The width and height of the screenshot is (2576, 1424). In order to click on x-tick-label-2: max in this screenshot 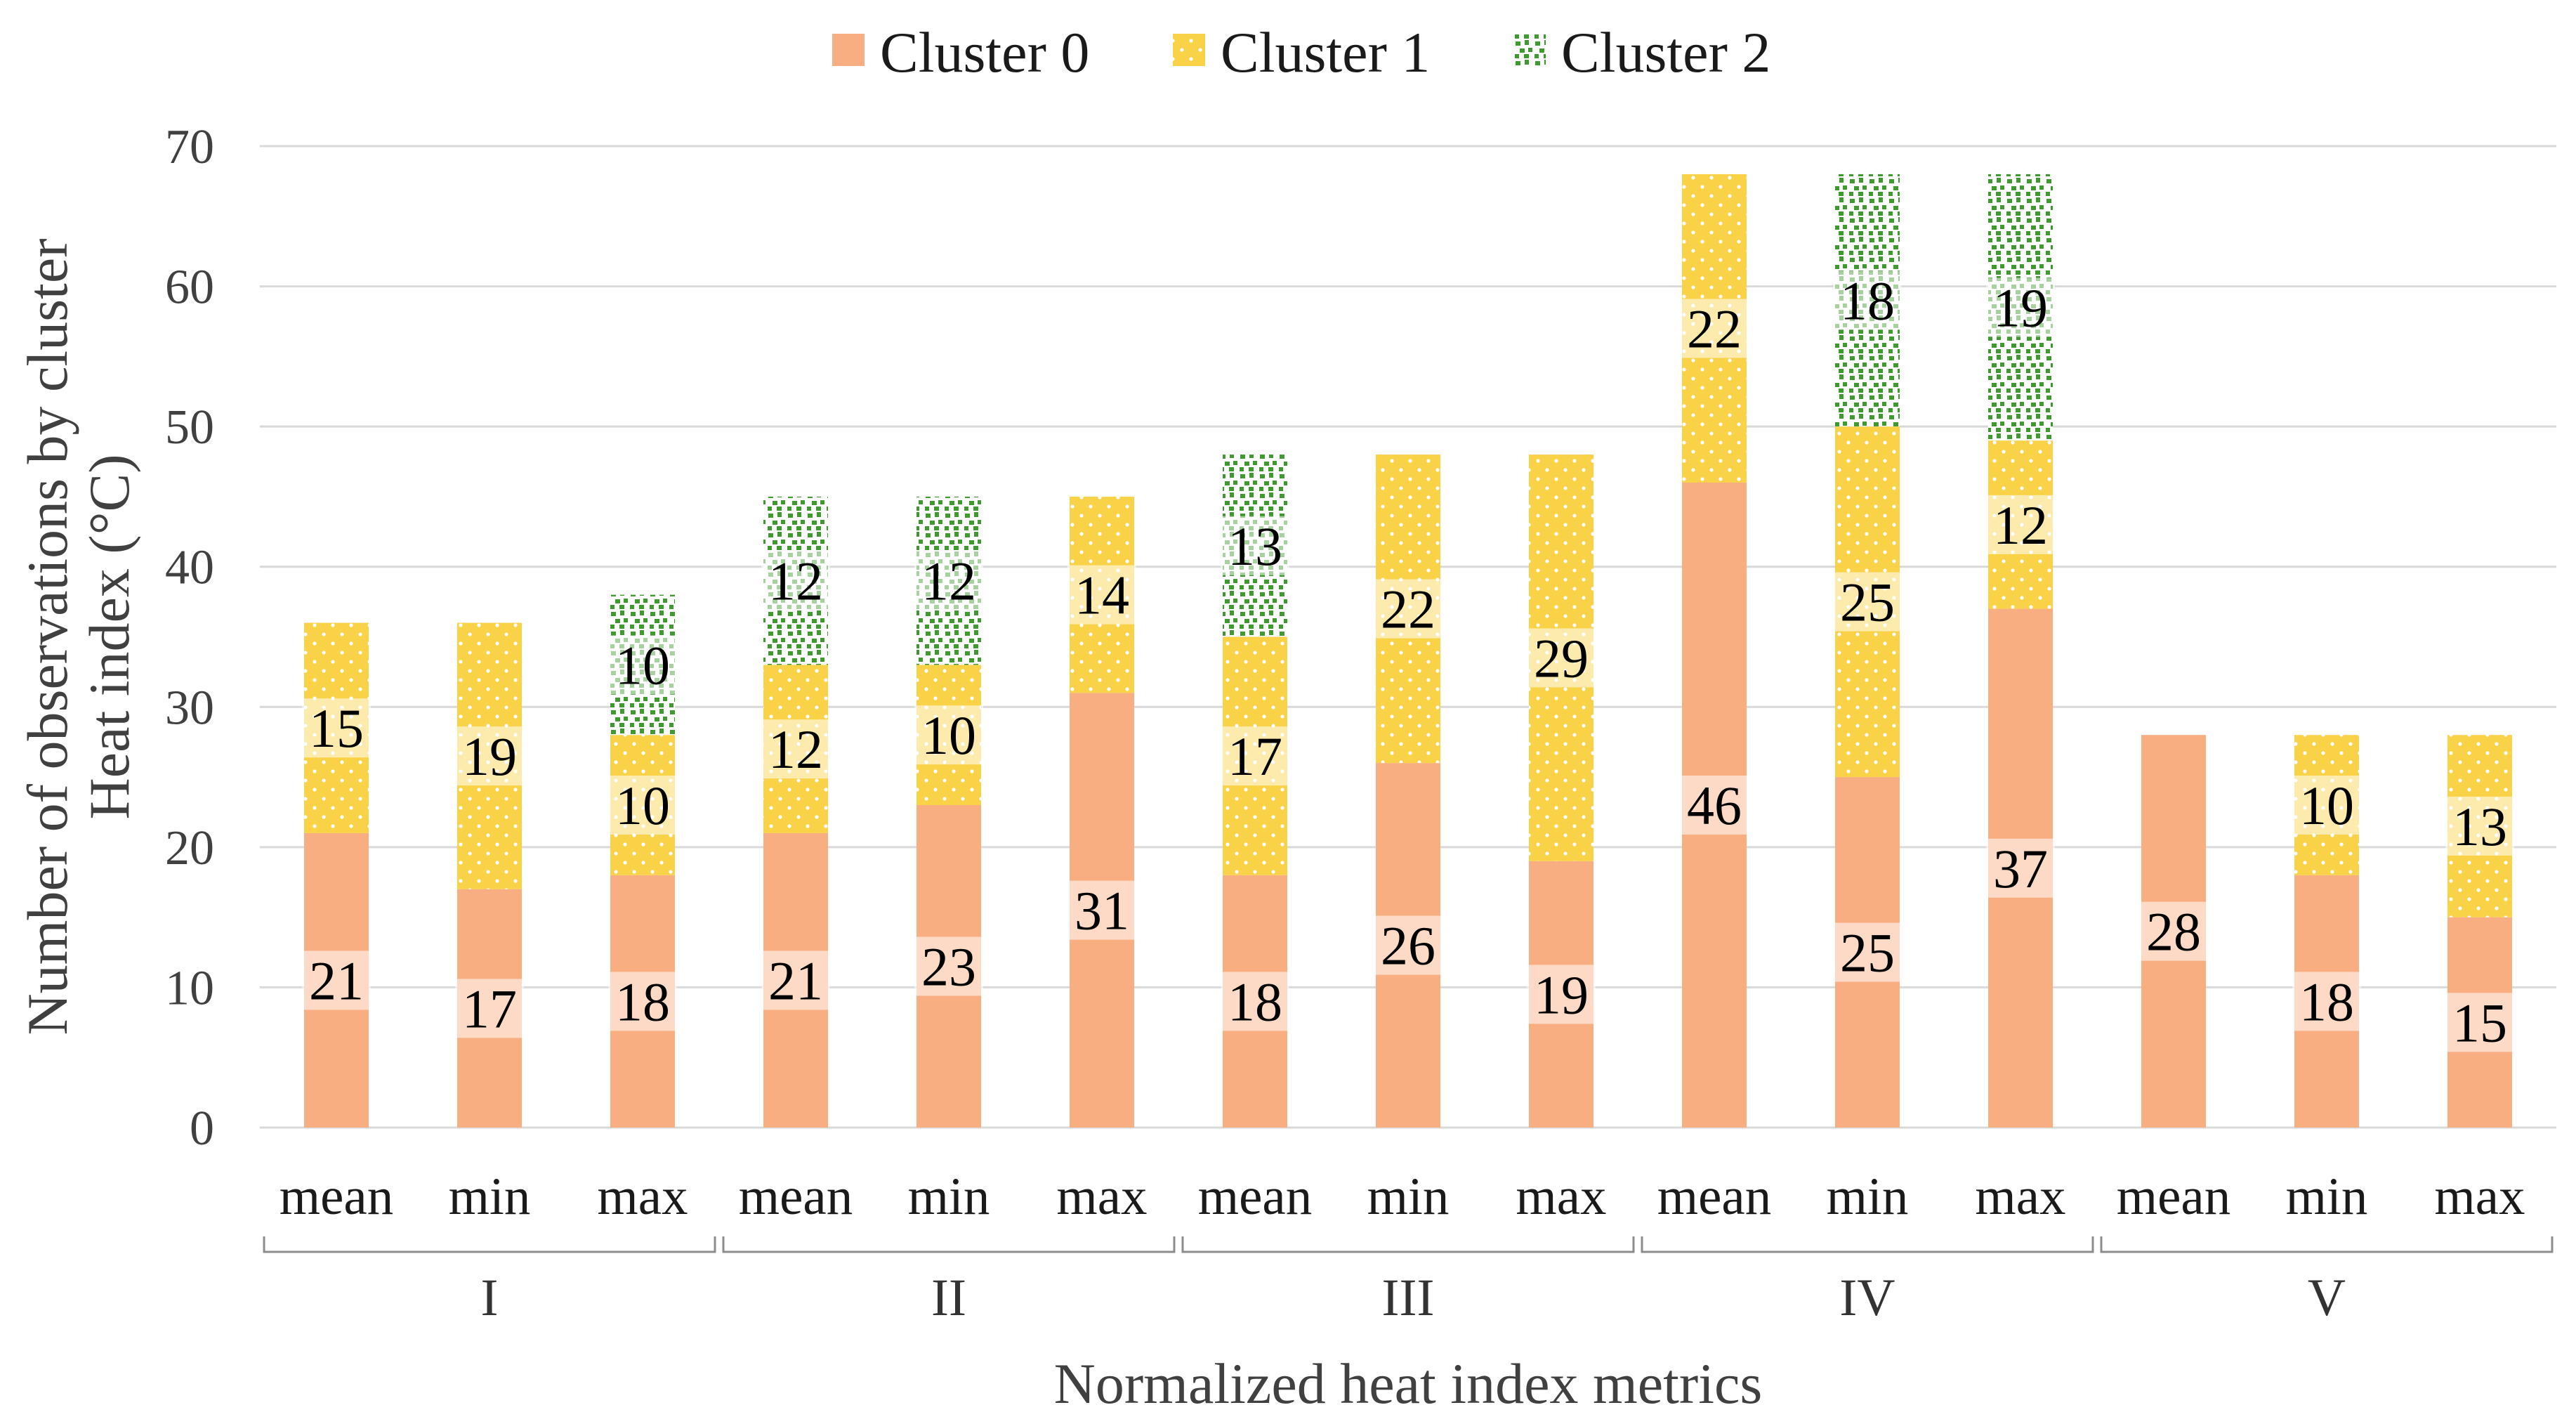, I will do `click(642, 1197)`.